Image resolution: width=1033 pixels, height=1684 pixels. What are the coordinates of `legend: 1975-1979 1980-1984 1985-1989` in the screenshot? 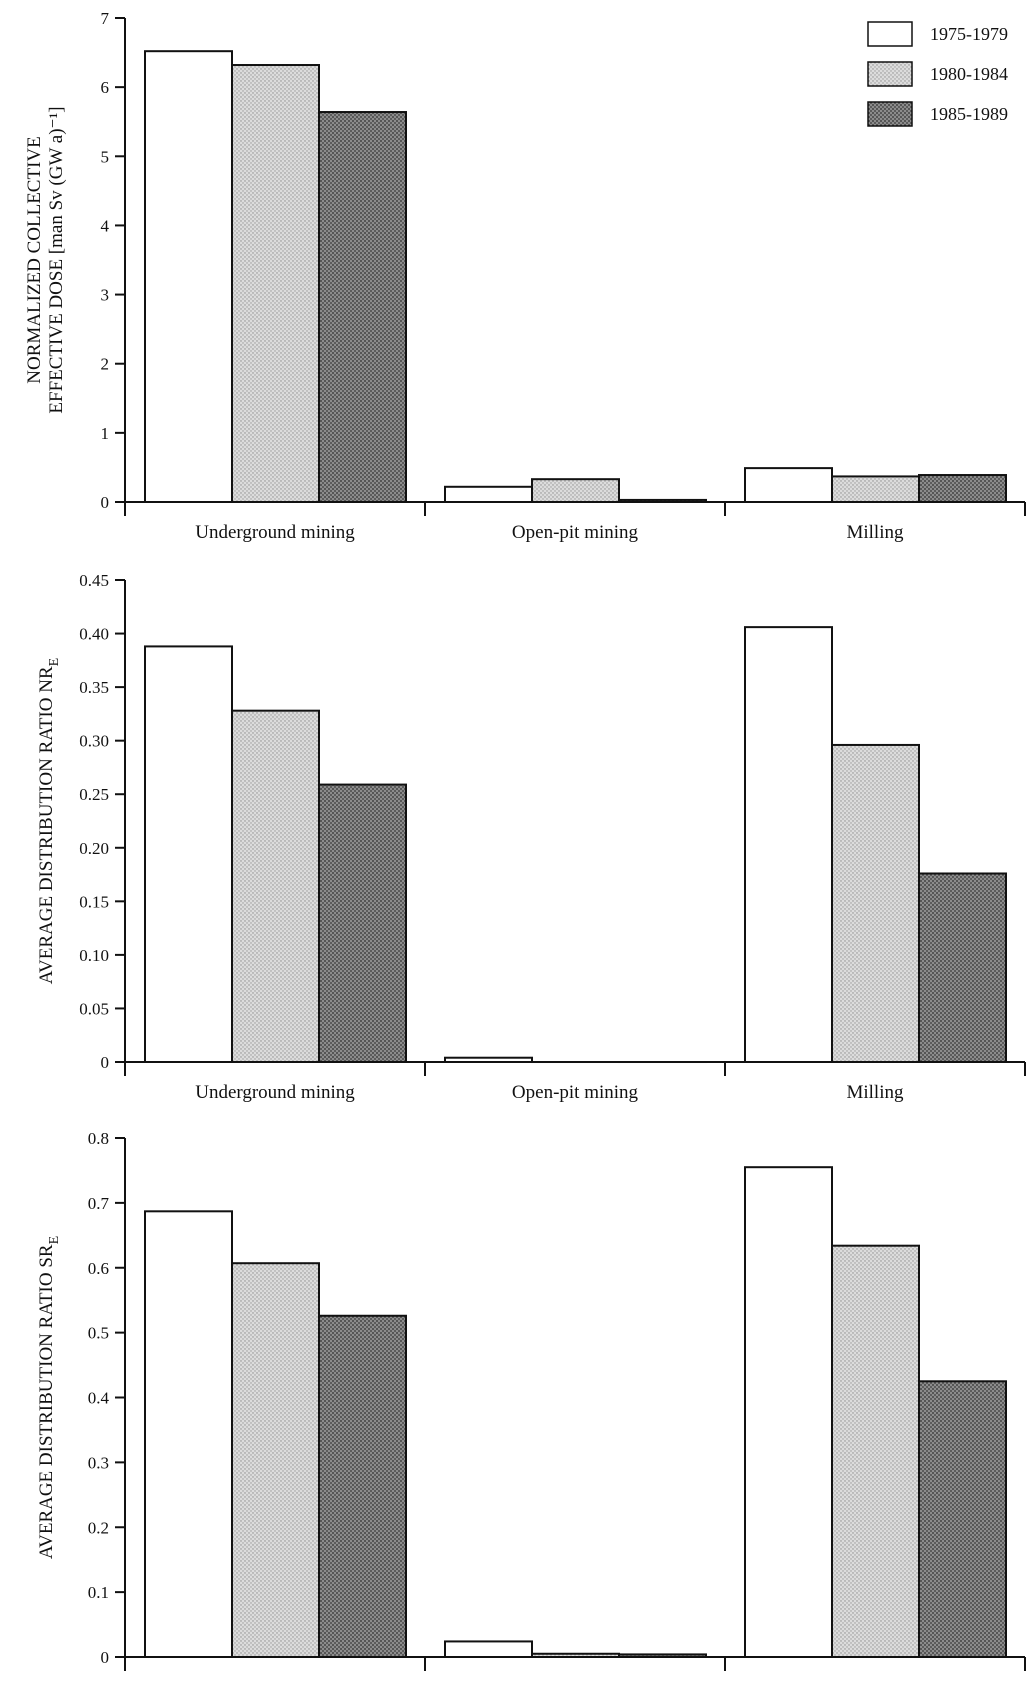 It's located at (938, 74).